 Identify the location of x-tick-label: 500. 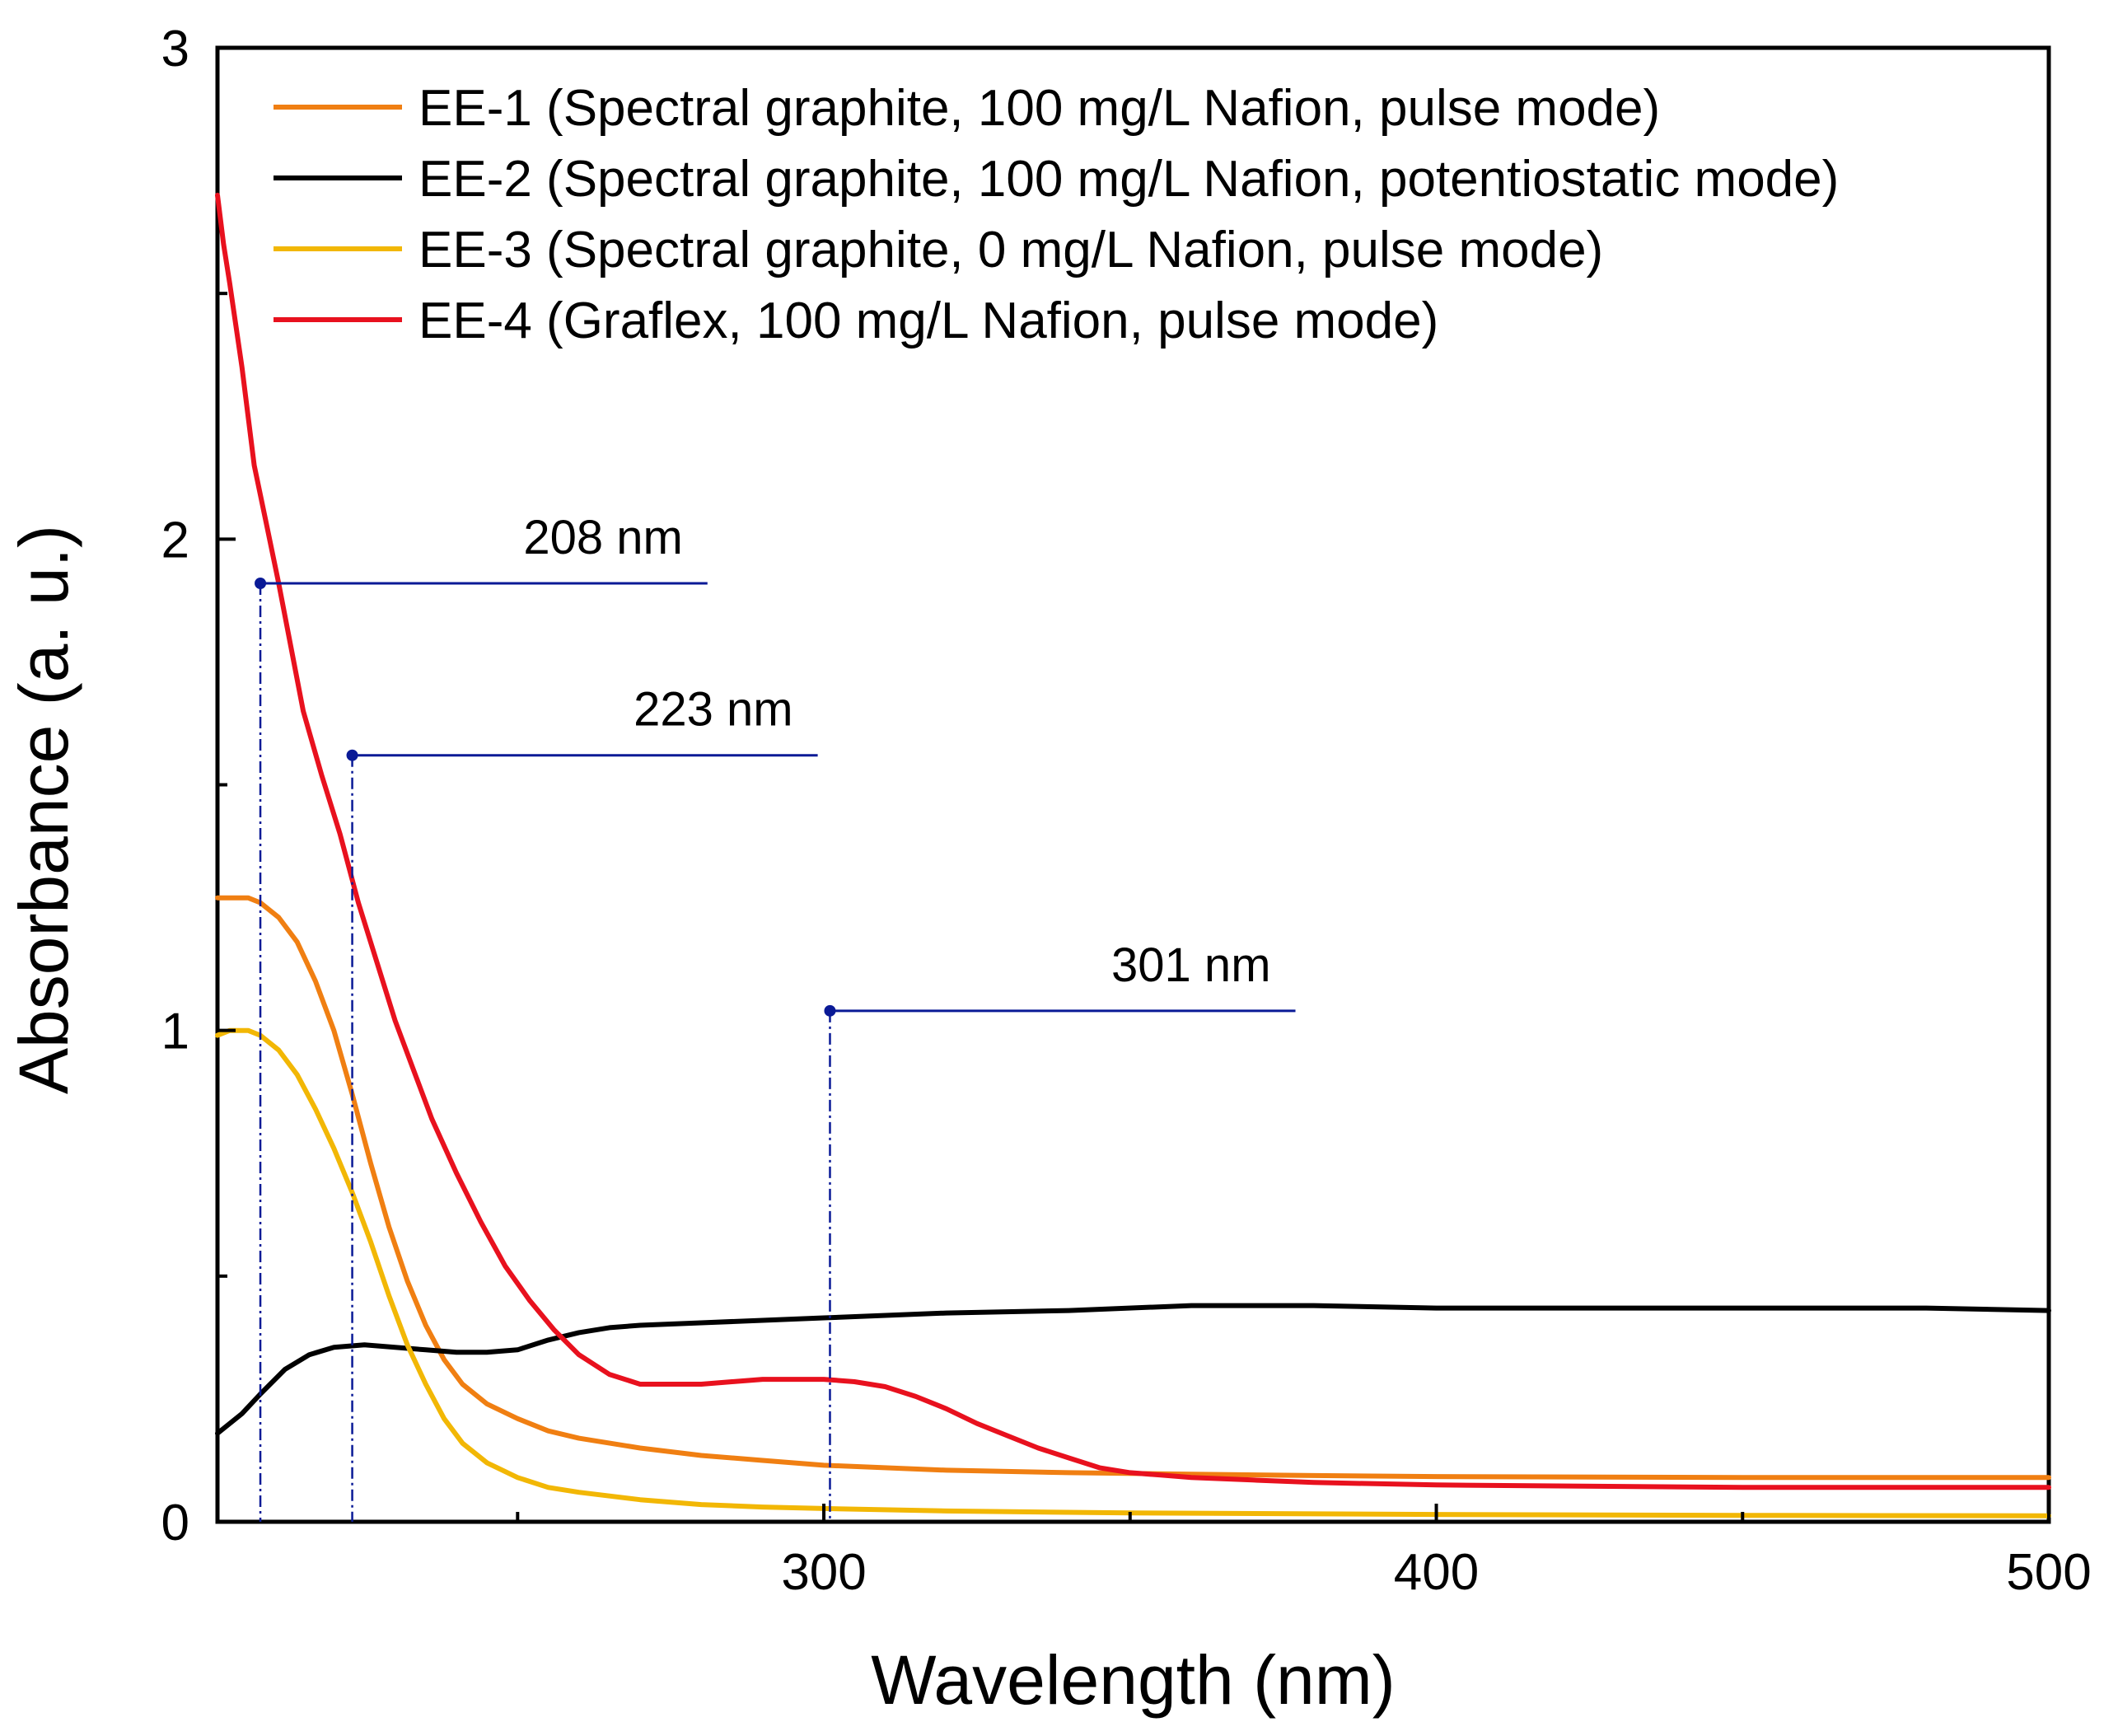
(2048, 1572).